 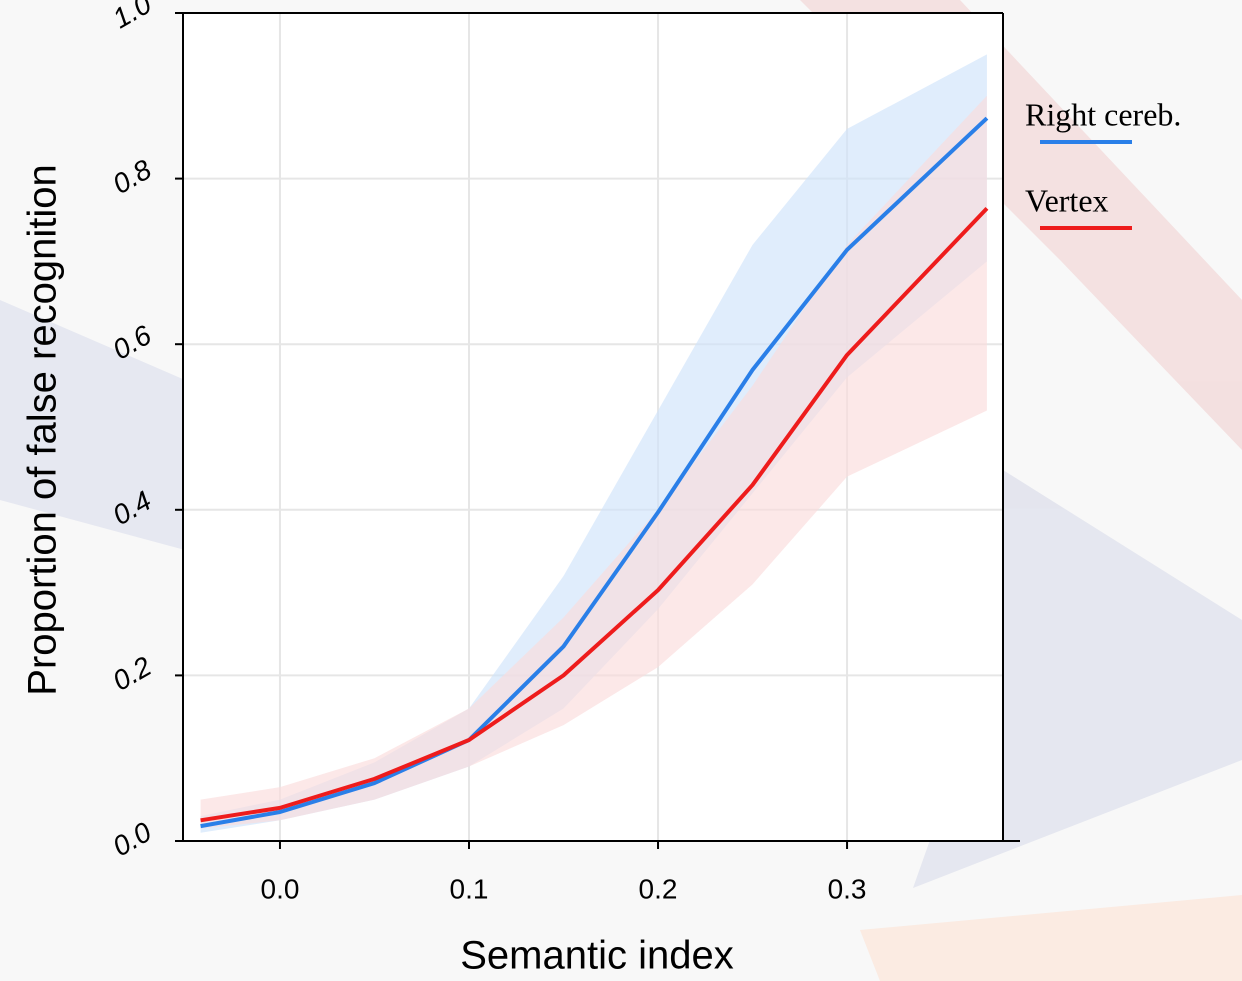 What do you see at coordinates (280, 888) in the screenshot?
I see `x-tick-label: 0.0` at bounding box center [280, 888].